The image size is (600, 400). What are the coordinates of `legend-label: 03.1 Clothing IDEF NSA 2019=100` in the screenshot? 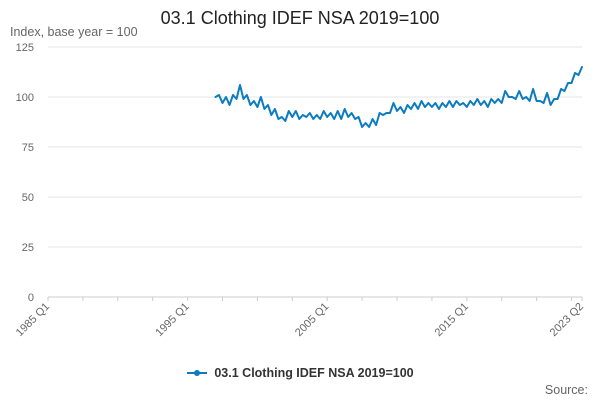 It's located at (314, 373).